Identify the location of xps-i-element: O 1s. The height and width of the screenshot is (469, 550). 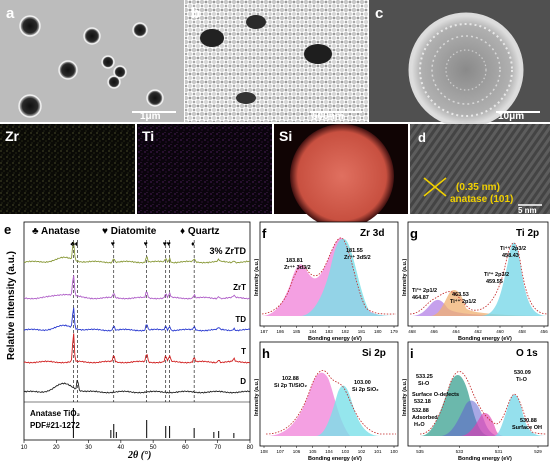
(527, 353).